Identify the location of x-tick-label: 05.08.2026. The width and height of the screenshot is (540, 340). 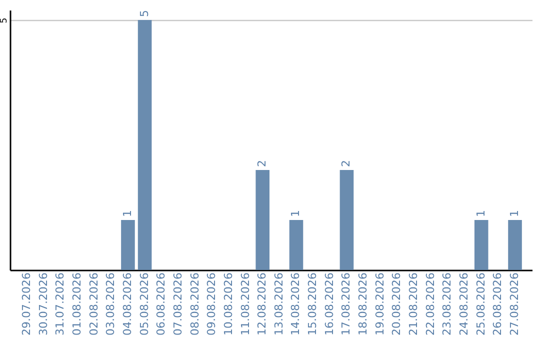
(144, 304).